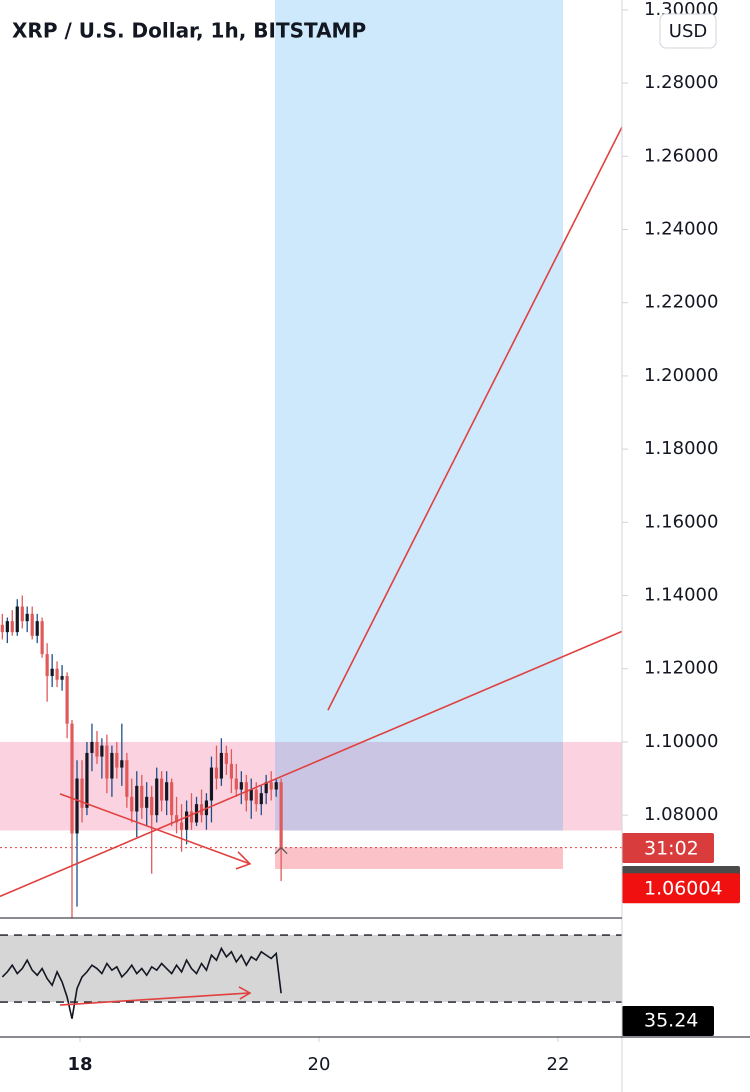 This screenshot has width=750, height=1092. I want to click on y-tick-label: 1.22000, so click(681, 302).